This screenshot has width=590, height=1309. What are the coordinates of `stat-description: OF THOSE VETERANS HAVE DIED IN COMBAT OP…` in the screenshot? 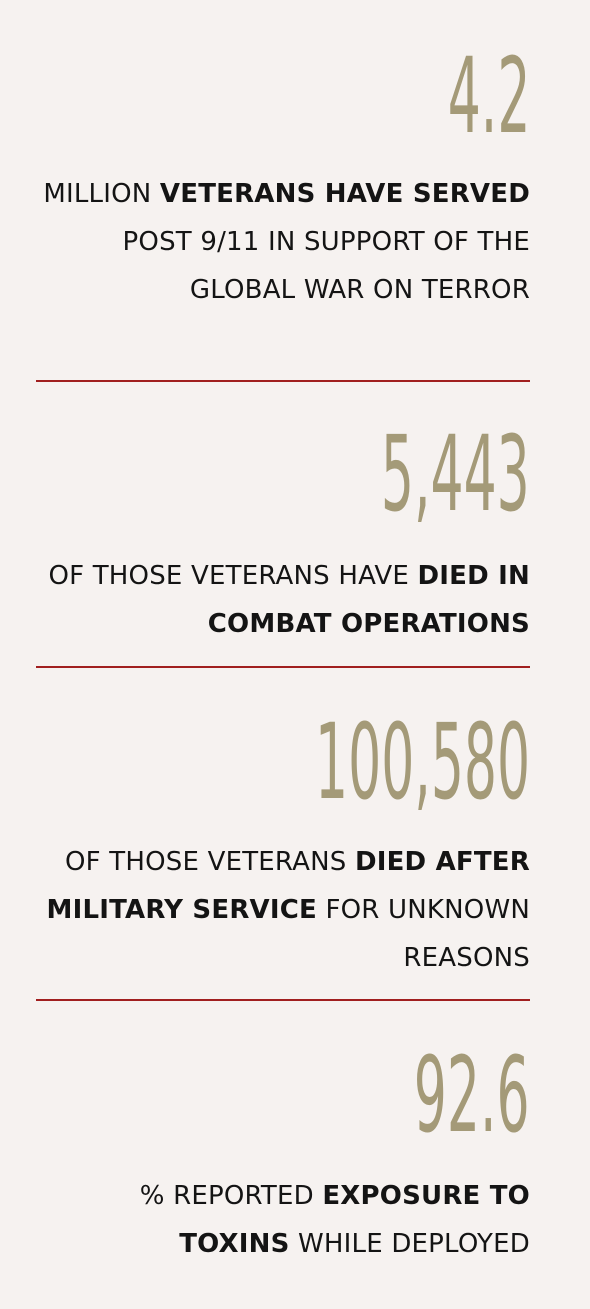 It's located at (283, 600).